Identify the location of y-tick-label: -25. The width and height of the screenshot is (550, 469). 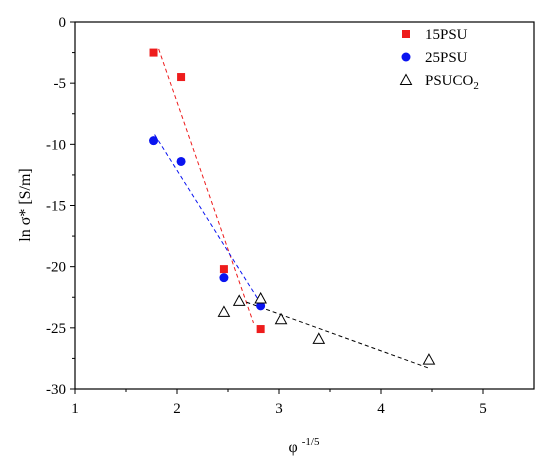
(56, 329).